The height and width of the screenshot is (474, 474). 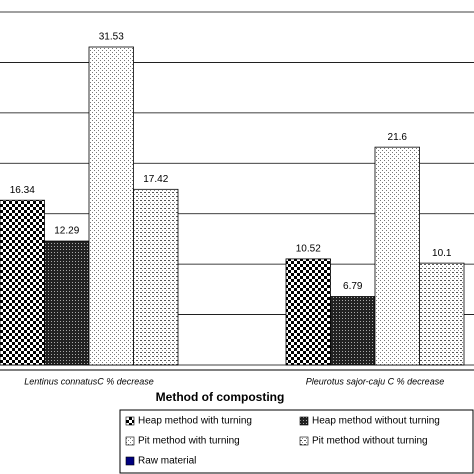 What do you see at coordinates (353, 286) in the screenshot?
I see `data-label: 6.79` at bounding box center [353, 286].